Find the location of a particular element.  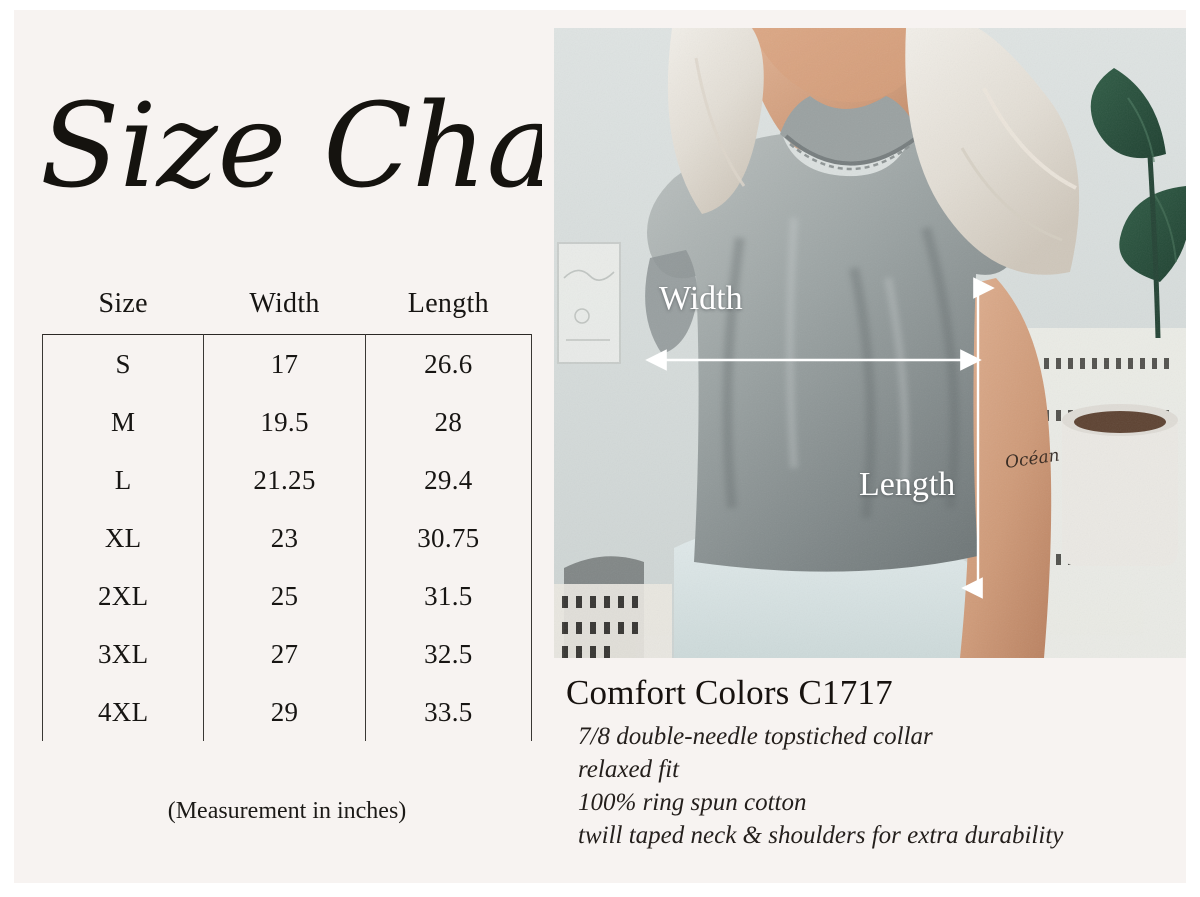

column-header-width: Width is located at coordinates (284, 303).